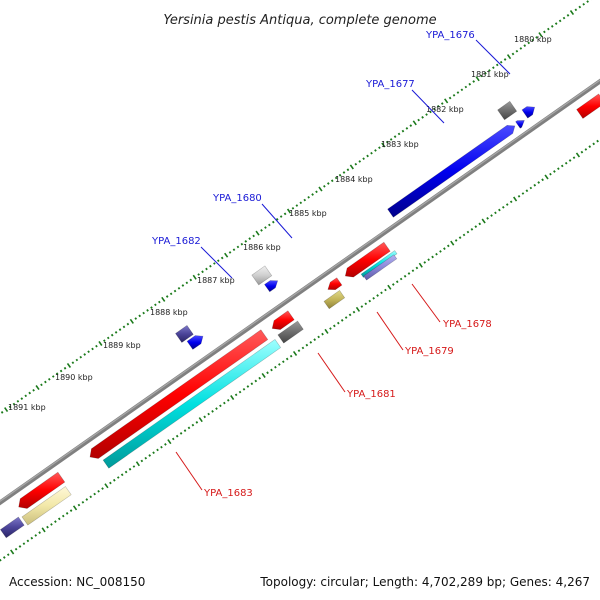  What do you see at coordinates (354, 179) in the screenshot?
I see `tick-label: 1884 kbp` at bounding box center [354, 179].